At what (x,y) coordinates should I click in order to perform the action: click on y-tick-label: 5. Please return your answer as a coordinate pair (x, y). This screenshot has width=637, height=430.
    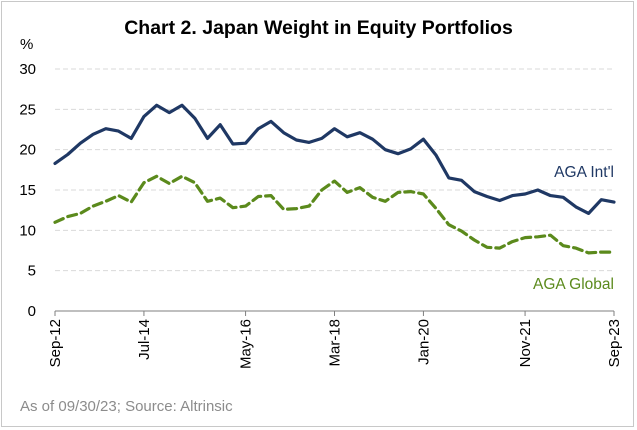
    Looking at the image, I should click on (32, 271).